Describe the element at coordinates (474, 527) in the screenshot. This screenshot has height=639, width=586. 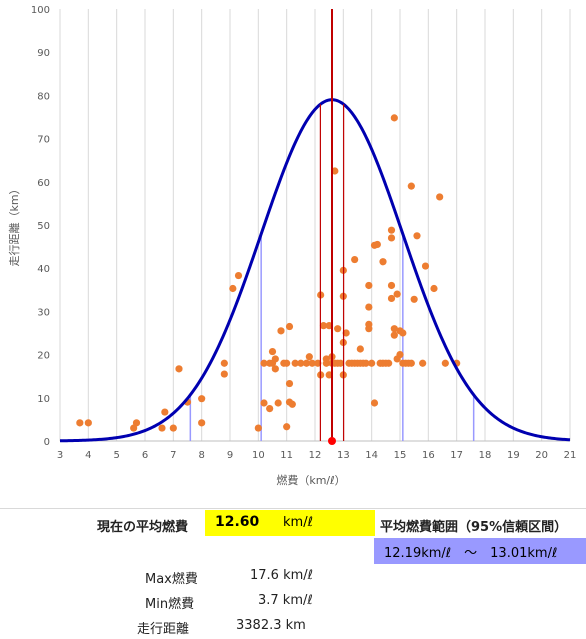
I see `range-label: 平均燃費範囲（95%信頼区間）` at that location.